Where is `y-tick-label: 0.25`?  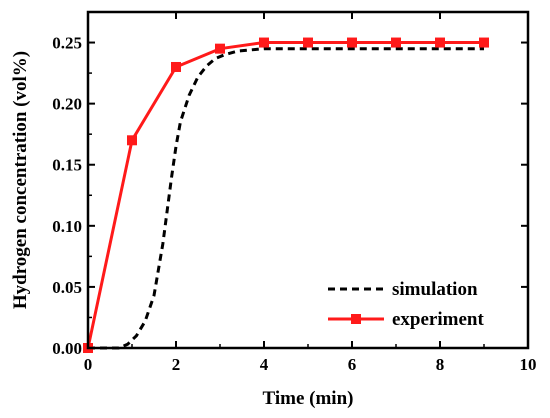
y-tick-label: 0.25 is located at coordinates (67, 43).